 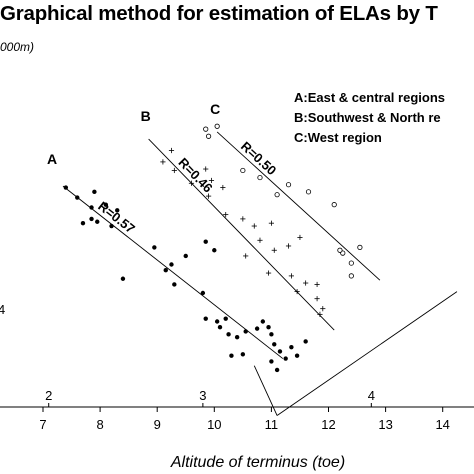 What do you see at coordinates (257, 462) in the screenshot?
I see `x-axis-title: Altitude of terminus (toe)` at bounding box center [257, 462].